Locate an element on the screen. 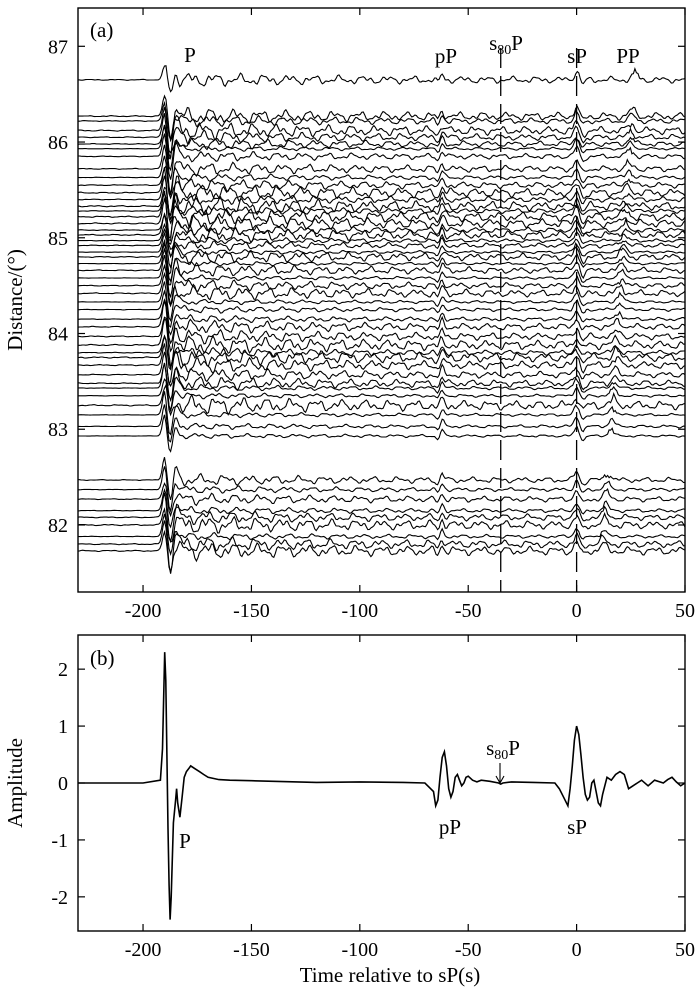 The height and width of the screenshot is (991, 700). phase-label-b: pP is located at coordinates (450, 827).